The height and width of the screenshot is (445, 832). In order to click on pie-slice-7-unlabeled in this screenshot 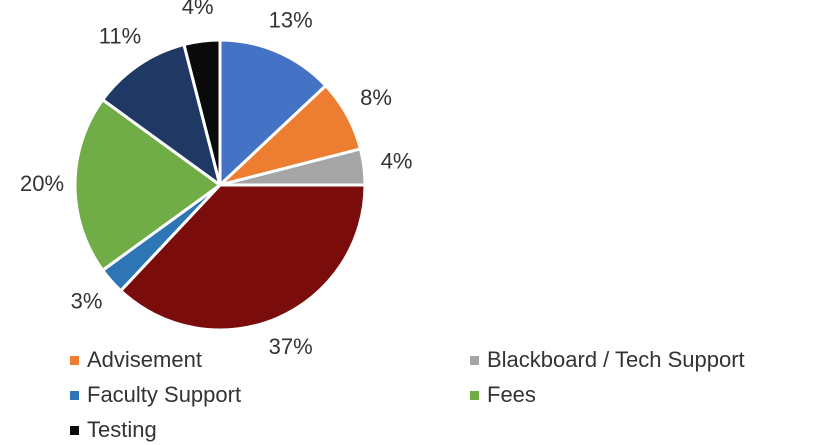, I will do `click(161, 115)`.